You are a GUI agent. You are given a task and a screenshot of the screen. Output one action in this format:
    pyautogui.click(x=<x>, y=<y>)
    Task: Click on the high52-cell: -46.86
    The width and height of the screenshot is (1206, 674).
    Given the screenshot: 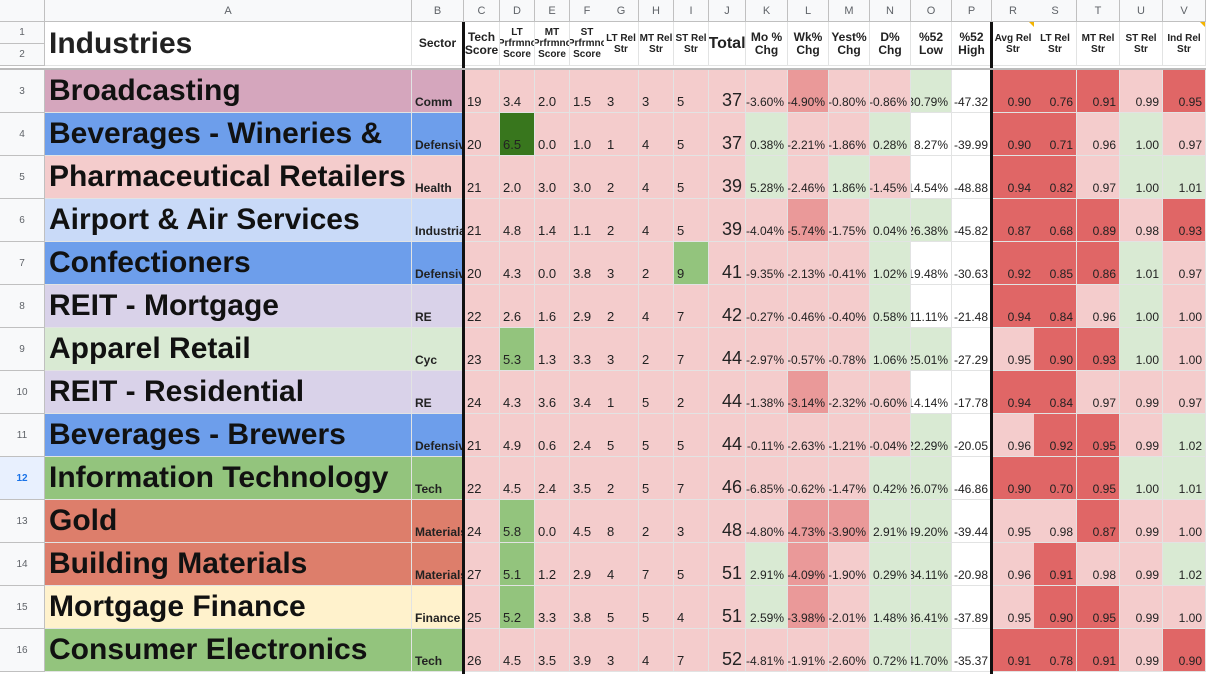 What is the action you would take?
    pyautogui.click(x=972, y=478)
    